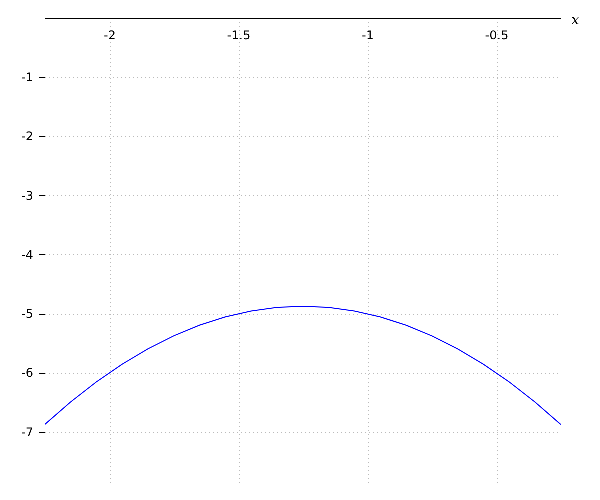 The height and width of the screenshot is (500, 600). I want to click on x-tick-label: -0.5, so click(497, 35).